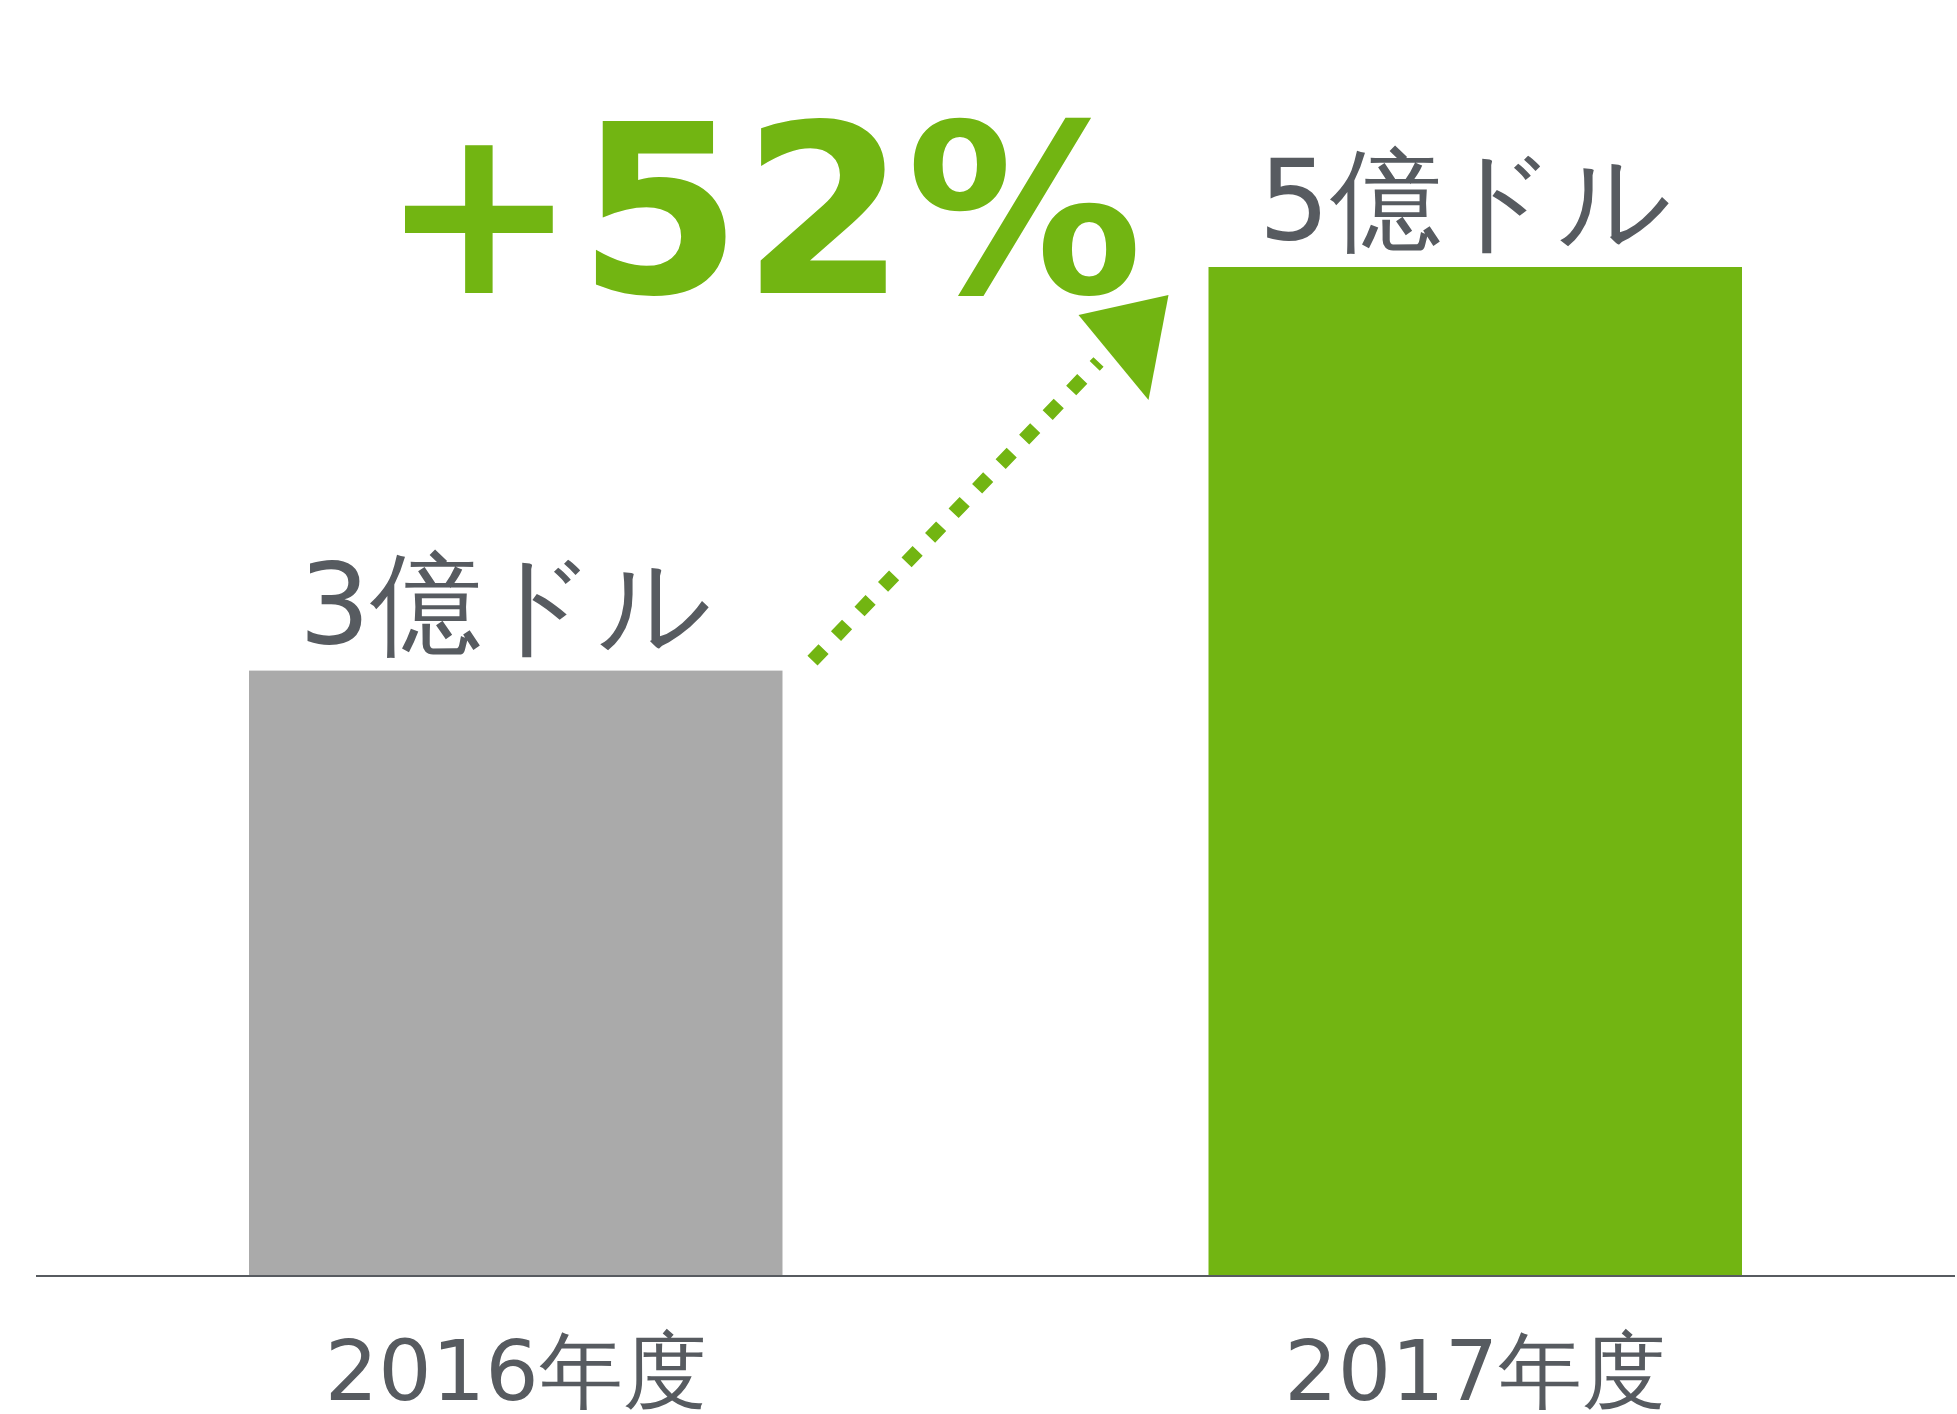 The image size is (1957, 1414). Describe the element at coordinates (761, 211) in the screenshot. I see `annotation: +52%` at that location.